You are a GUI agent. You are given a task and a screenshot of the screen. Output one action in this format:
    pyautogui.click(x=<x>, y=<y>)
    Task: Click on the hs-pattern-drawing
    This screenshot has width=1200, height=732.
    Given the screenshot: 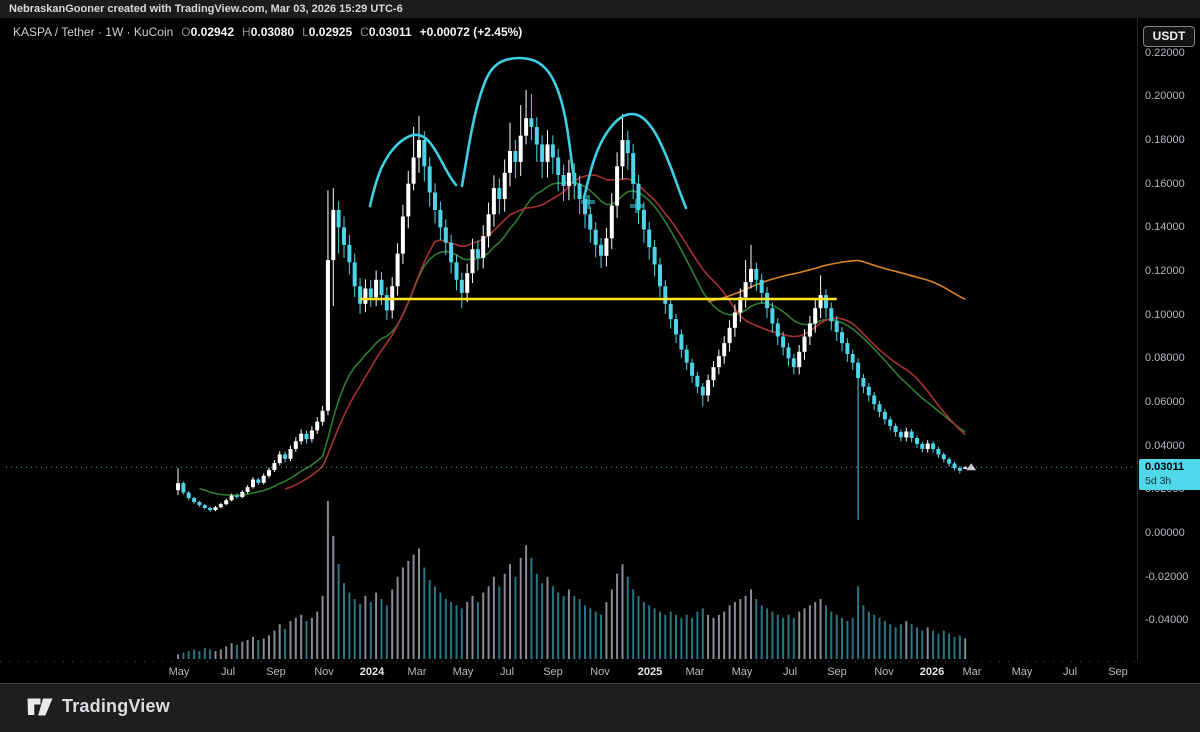 What is the action you would take?
    pyautogui.click(x=528, y=134)
    